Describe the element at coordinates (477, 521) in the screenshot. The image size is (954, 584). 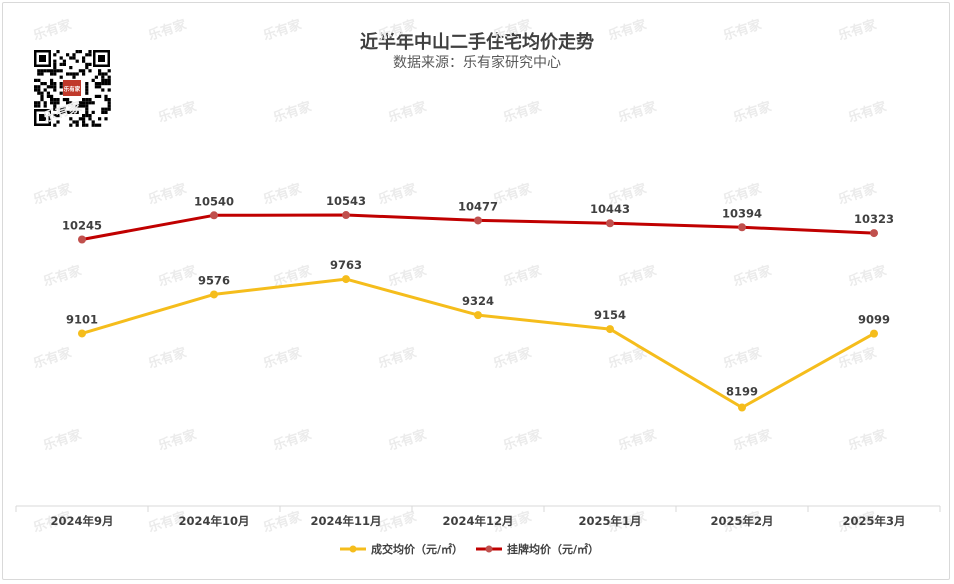
I see `x-tick-label: 2024年12月` at that location.